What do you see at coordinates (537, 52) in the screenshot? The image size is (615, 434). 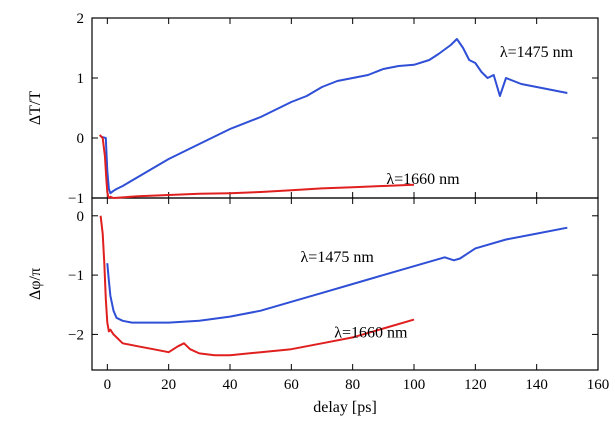 I see `top-annotation-0: λ=1475 nm` at bounding box center [537, 52].